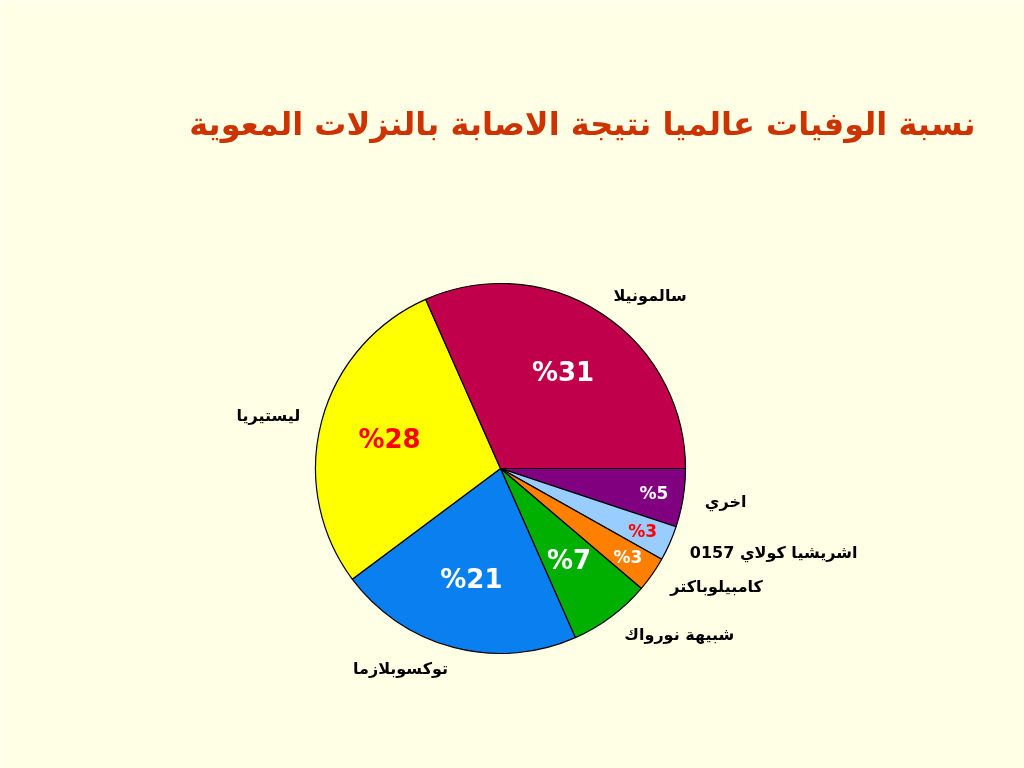 This screenshot has height=768, width=1024. What do you see at coordinates (650, 295) in the screenshot?
I see `slice-label: سالمونيلا` at bounding box center [650, 295].